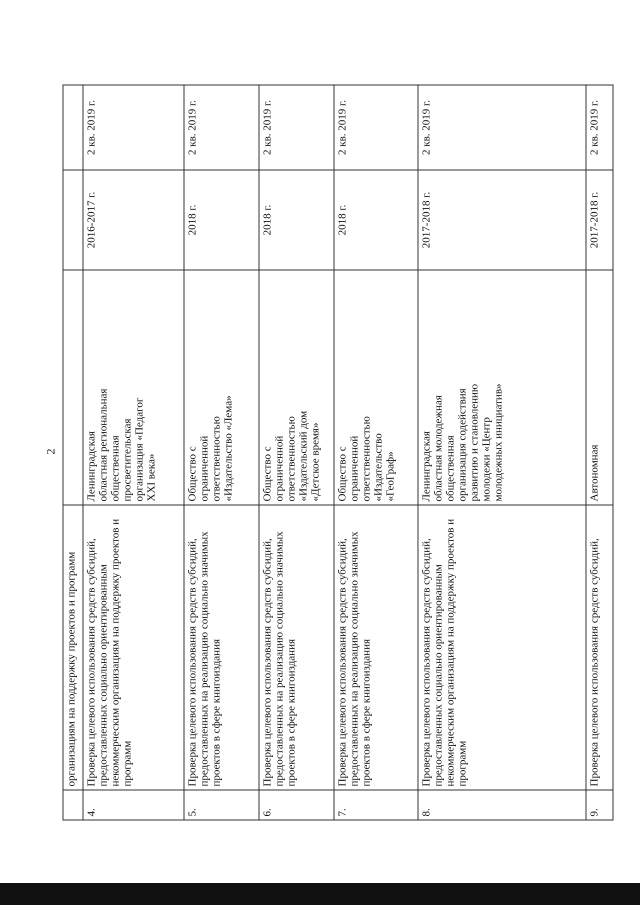 The image size is (640, 905). What do you see at coordinates (72, 804) in the screenshot?
I see `row-number-cell` at bounding box center [72, 804].